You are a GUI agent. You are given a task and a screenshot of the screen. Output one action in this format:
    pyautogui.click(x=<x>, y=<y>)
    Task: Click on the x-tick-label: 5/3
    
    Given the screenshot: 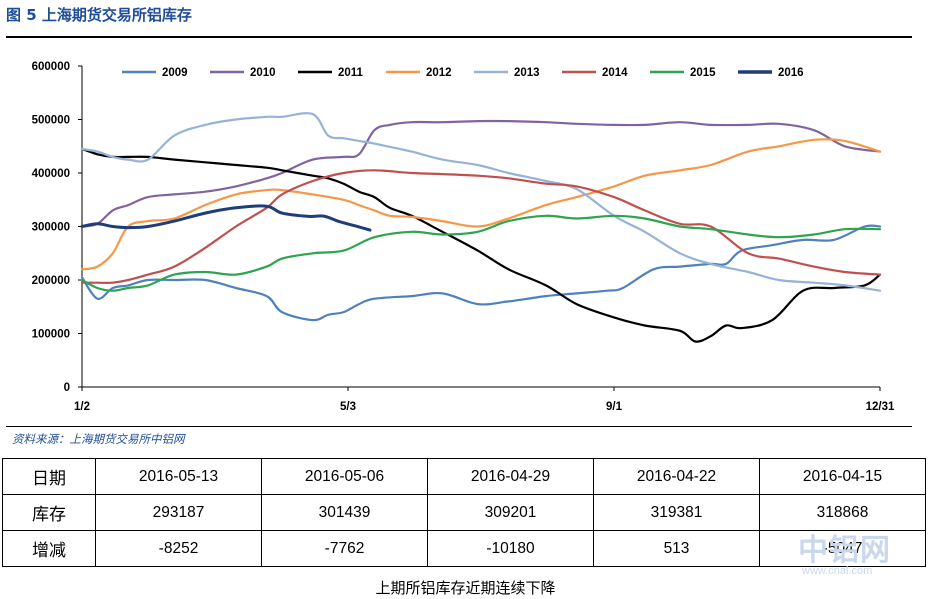 What is the action you would take?
    pyautogui.click(x=348, y=407)
    